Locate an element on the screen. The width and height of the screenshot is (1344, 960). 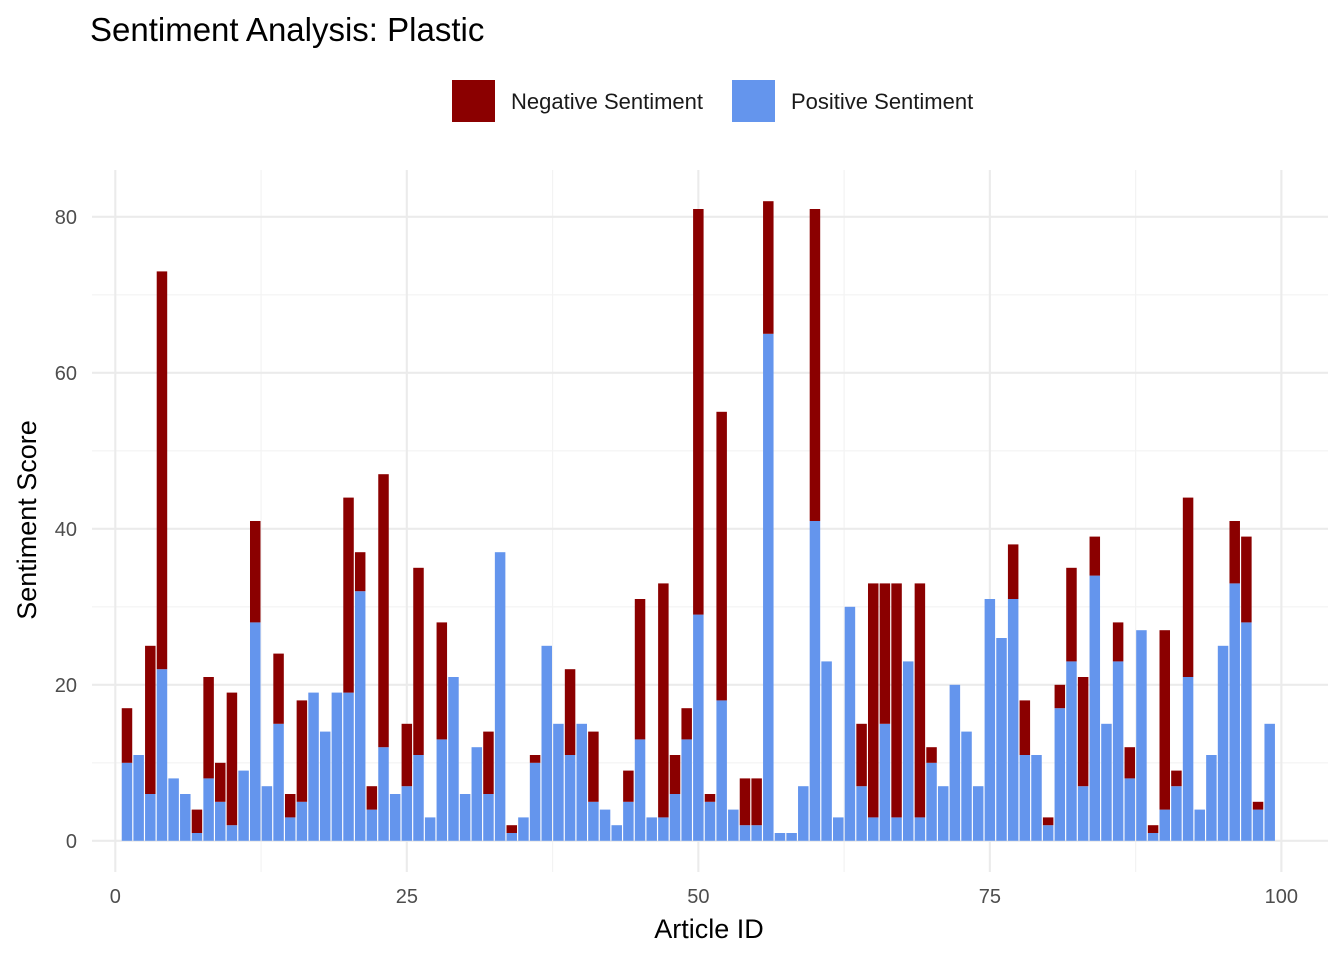
y-tick-label: 0 is located at coordinates (71, 842).